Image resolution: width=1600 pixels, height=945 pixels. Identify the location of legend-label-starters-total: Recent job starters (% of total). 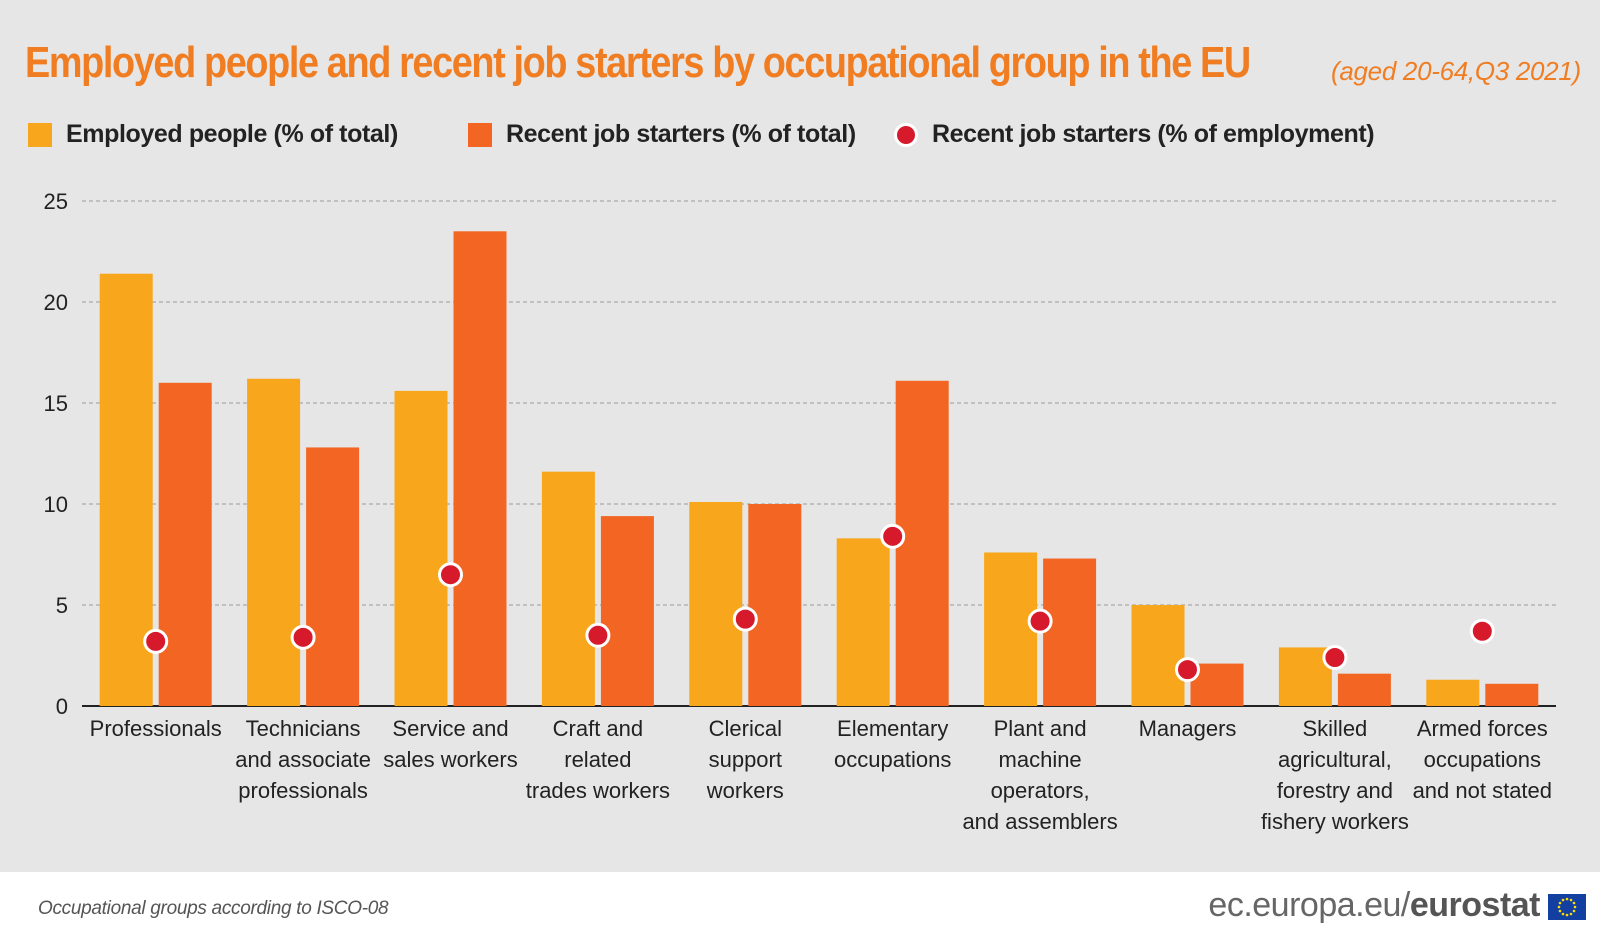
(681, 134).